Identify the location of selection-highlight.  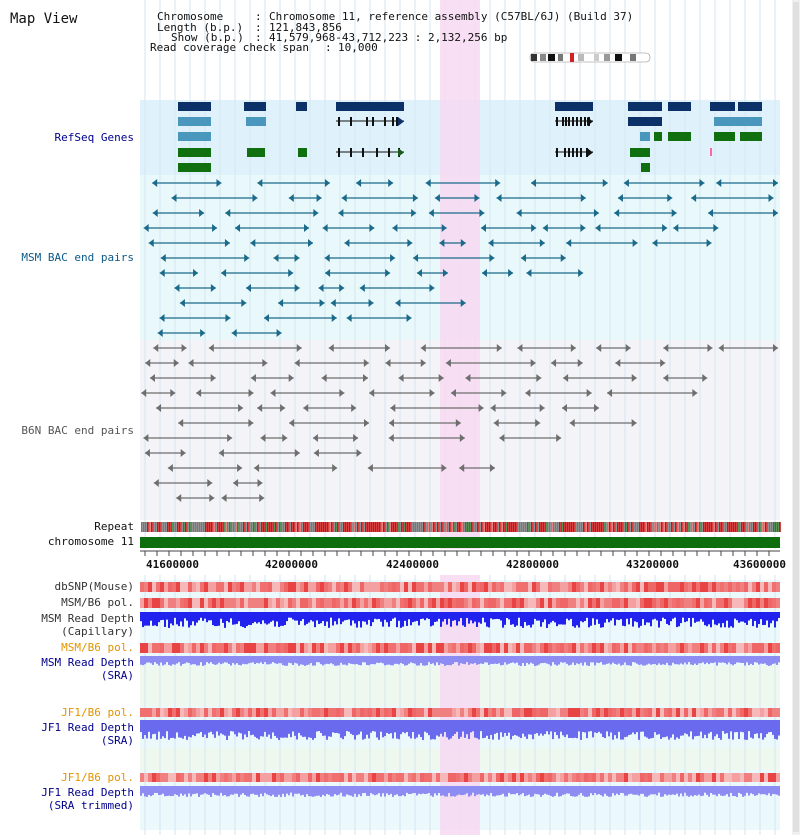
(460, 417).